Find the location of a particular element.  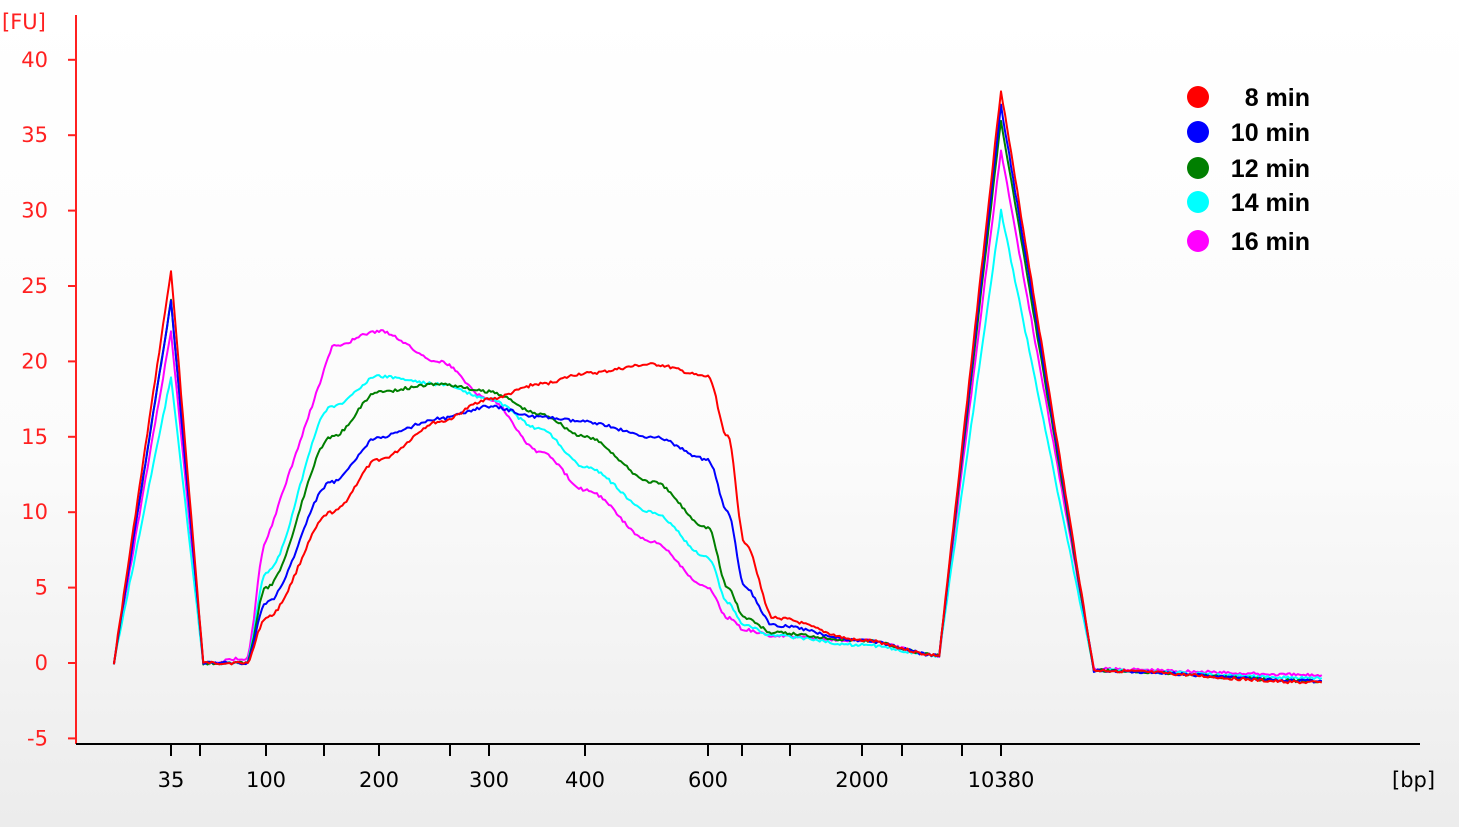

legend-label-8-min: 8 min is located at coordinates (1277, 98).